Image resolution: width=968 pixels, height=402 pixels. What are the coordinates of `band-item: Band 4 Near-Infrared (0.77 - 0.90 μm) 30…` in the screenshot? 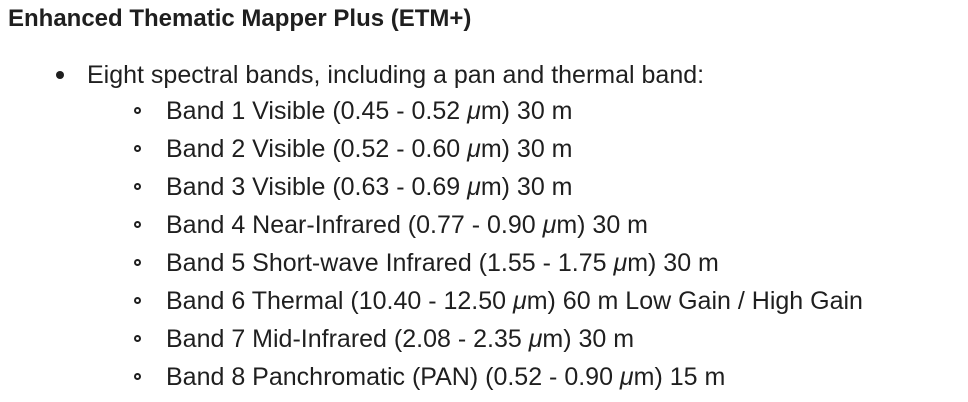 It's located at (498, 225).